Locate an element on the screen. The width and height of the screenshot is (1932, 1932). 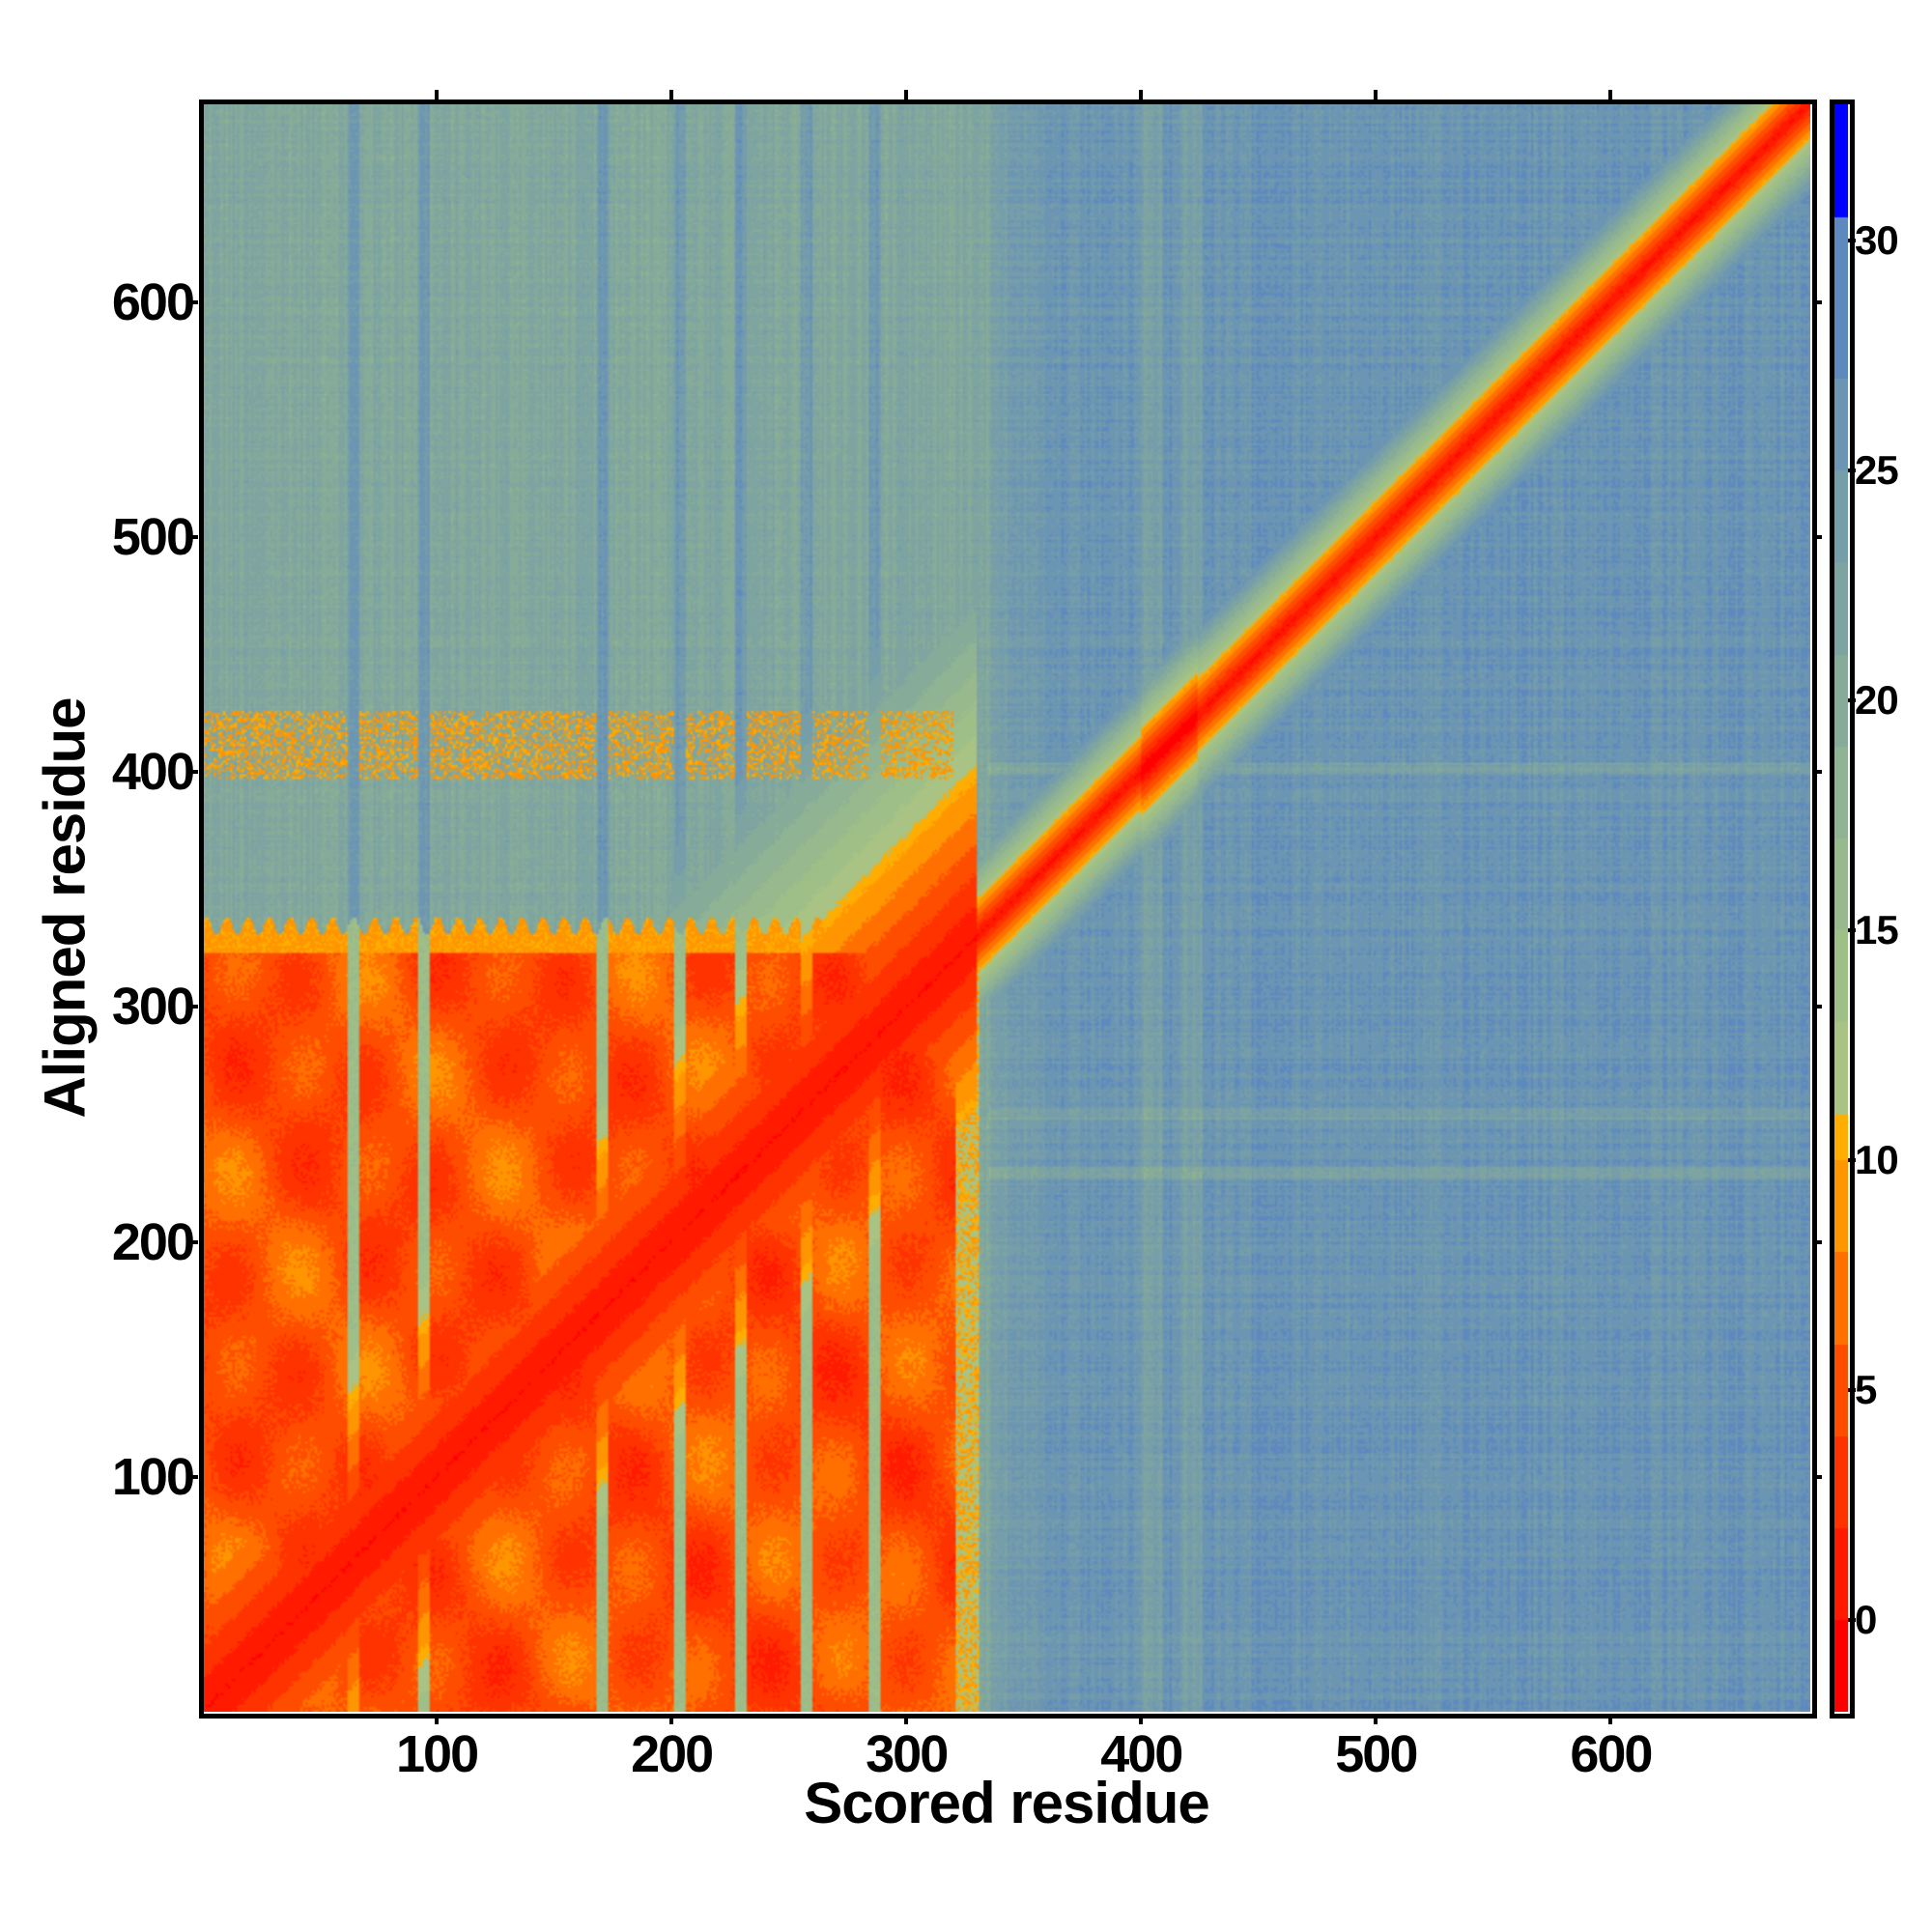
colorbar-tick-label: 10 is located at coordinates (1877, 1159).